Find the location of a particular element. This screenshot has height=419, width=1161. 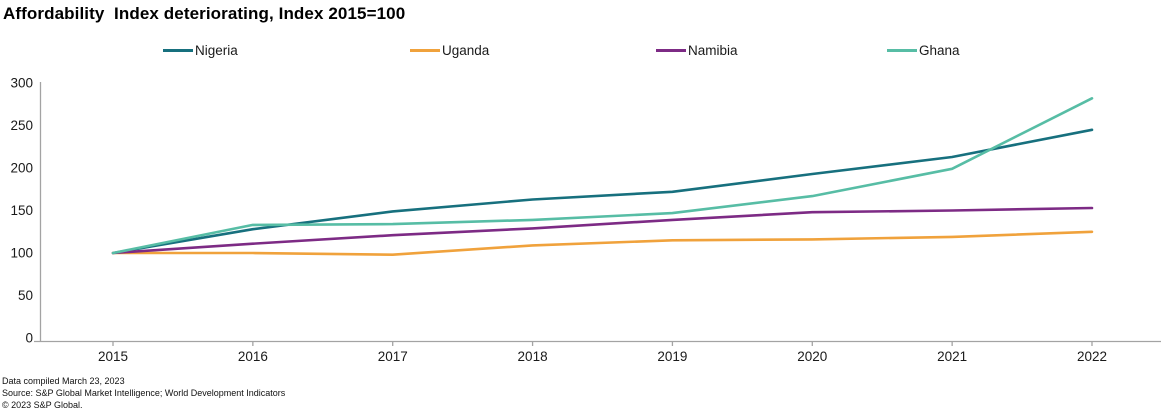

series-line-namibia is located at coordinates (602, 230).